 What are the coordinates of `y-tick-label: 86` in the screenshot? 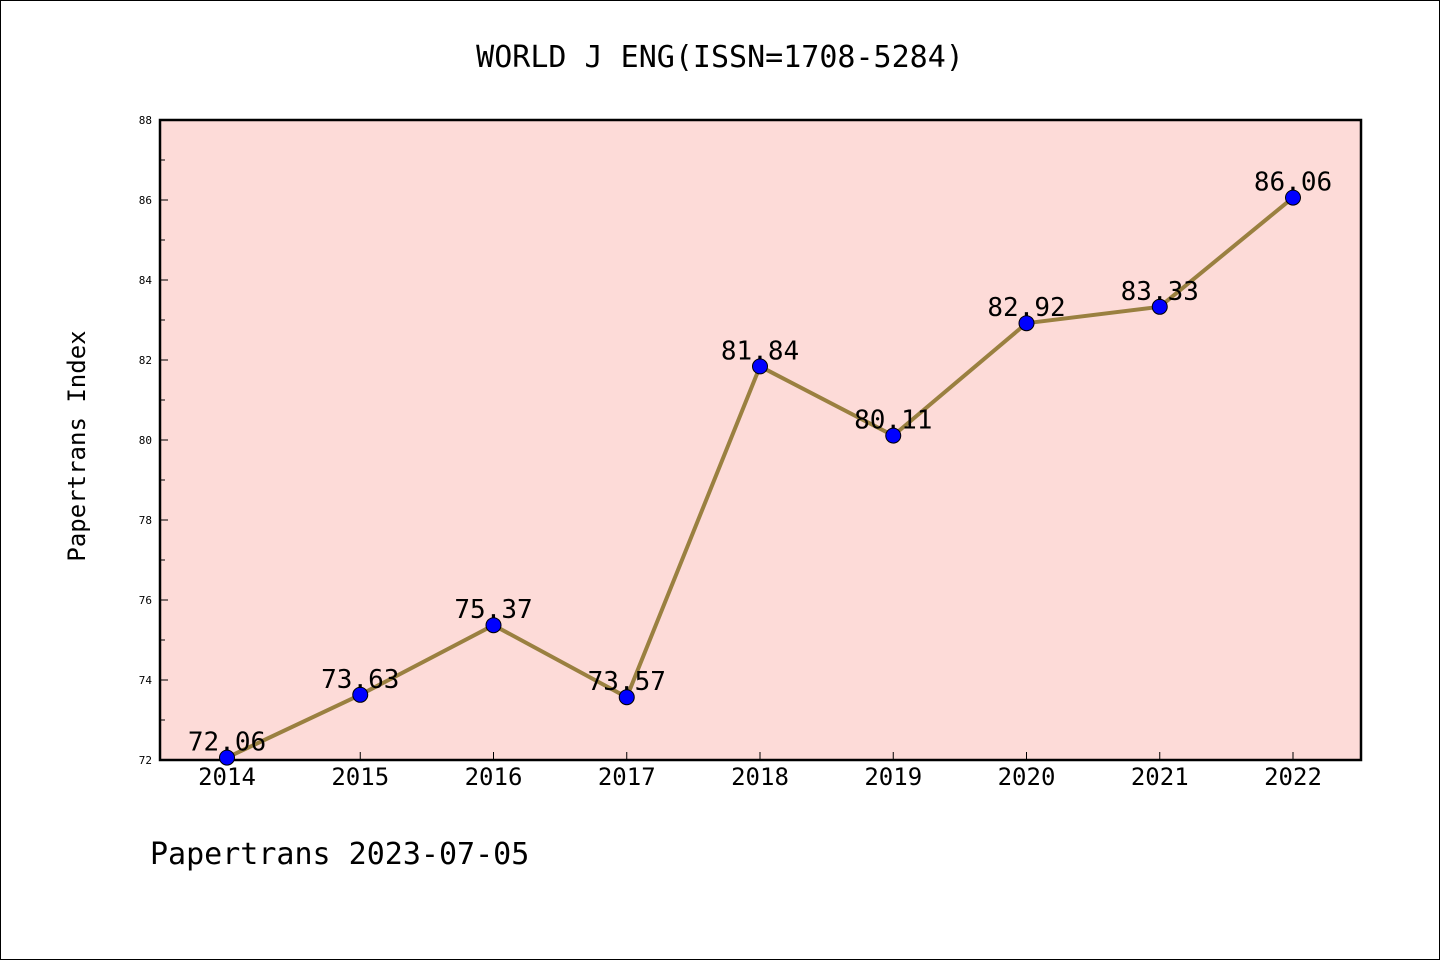 It's located at (145, 200).